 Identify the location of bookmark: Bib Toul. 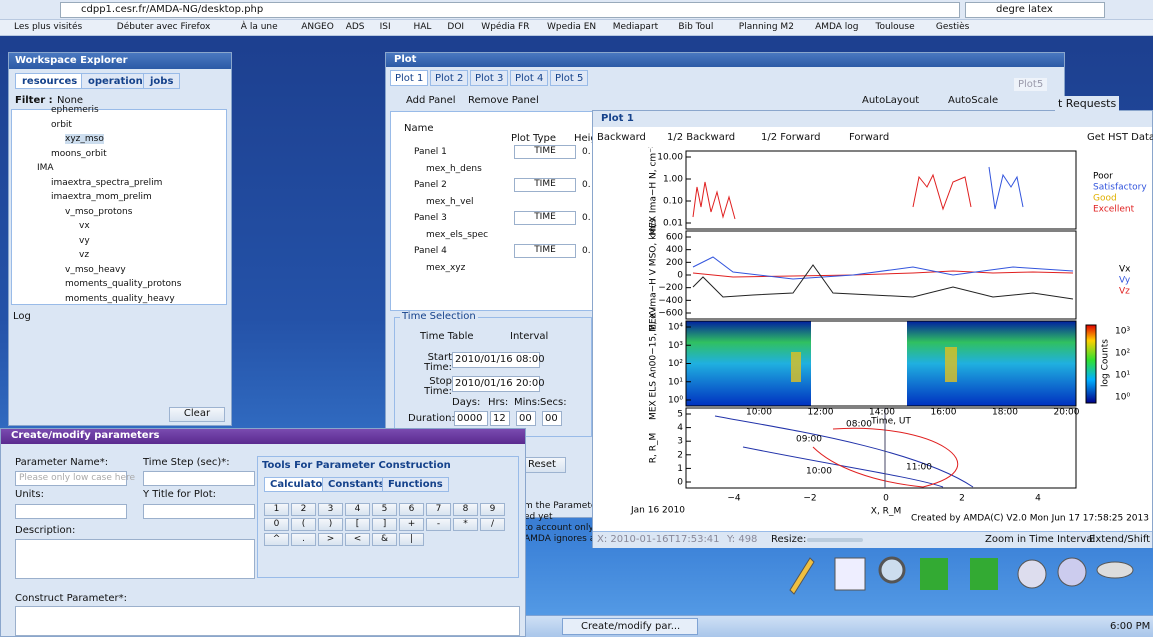
(696, 27).